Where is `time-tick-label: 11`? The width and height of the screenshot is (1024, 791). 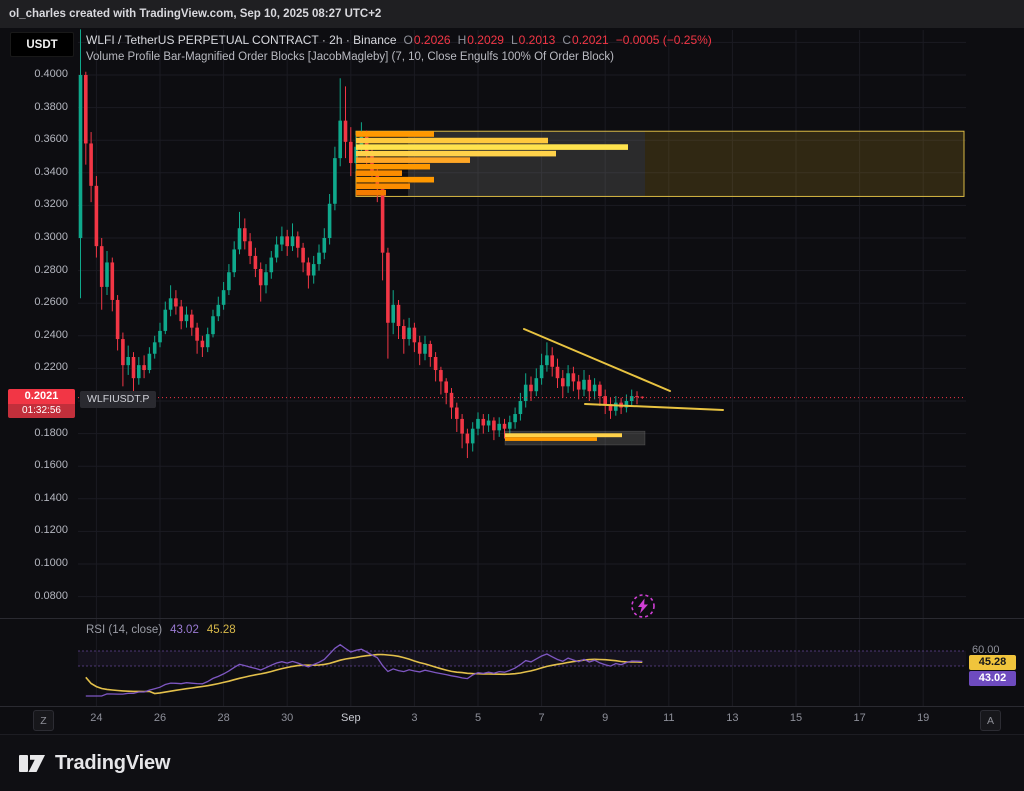 time-tick-label: 11 is located at coordinates (669, 718).